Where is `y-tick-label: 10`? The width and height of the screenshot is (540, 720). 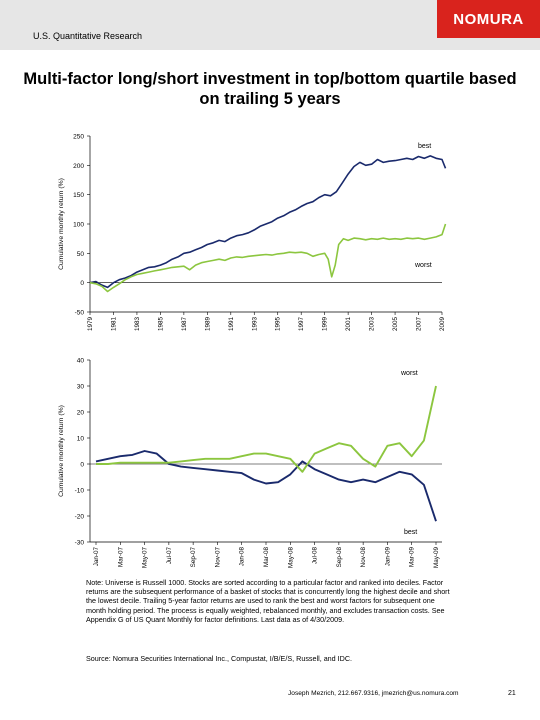 y-tick-label: 10 is located at coordinates (81, 439).